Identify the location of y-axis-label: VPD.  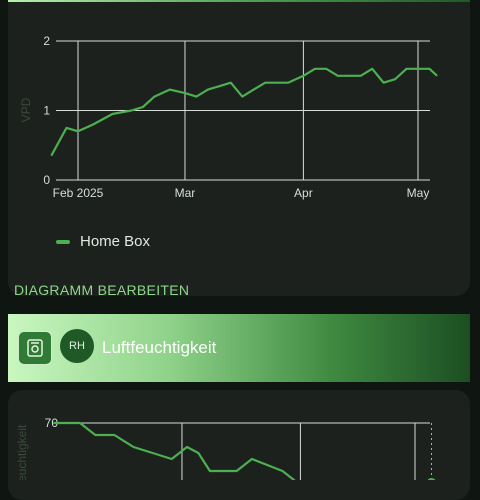
(26, 109).